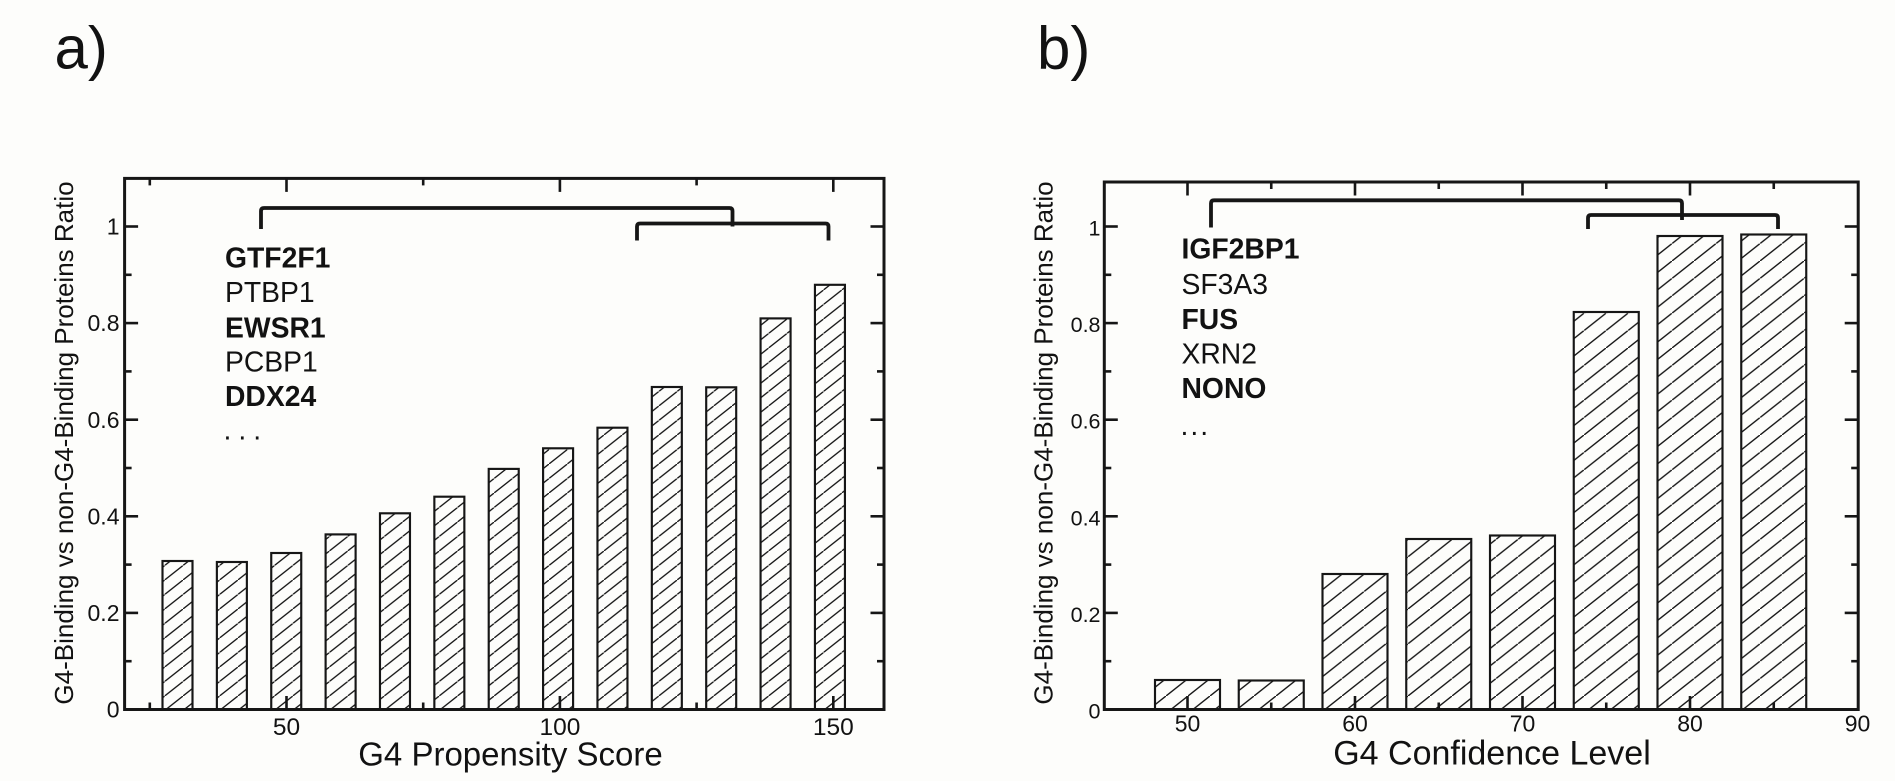 This screenshot has height=781, width=1895. Describe the element at coordinates (270, 396) in the screenshot. I see `svg-text: DDX24` at that location.